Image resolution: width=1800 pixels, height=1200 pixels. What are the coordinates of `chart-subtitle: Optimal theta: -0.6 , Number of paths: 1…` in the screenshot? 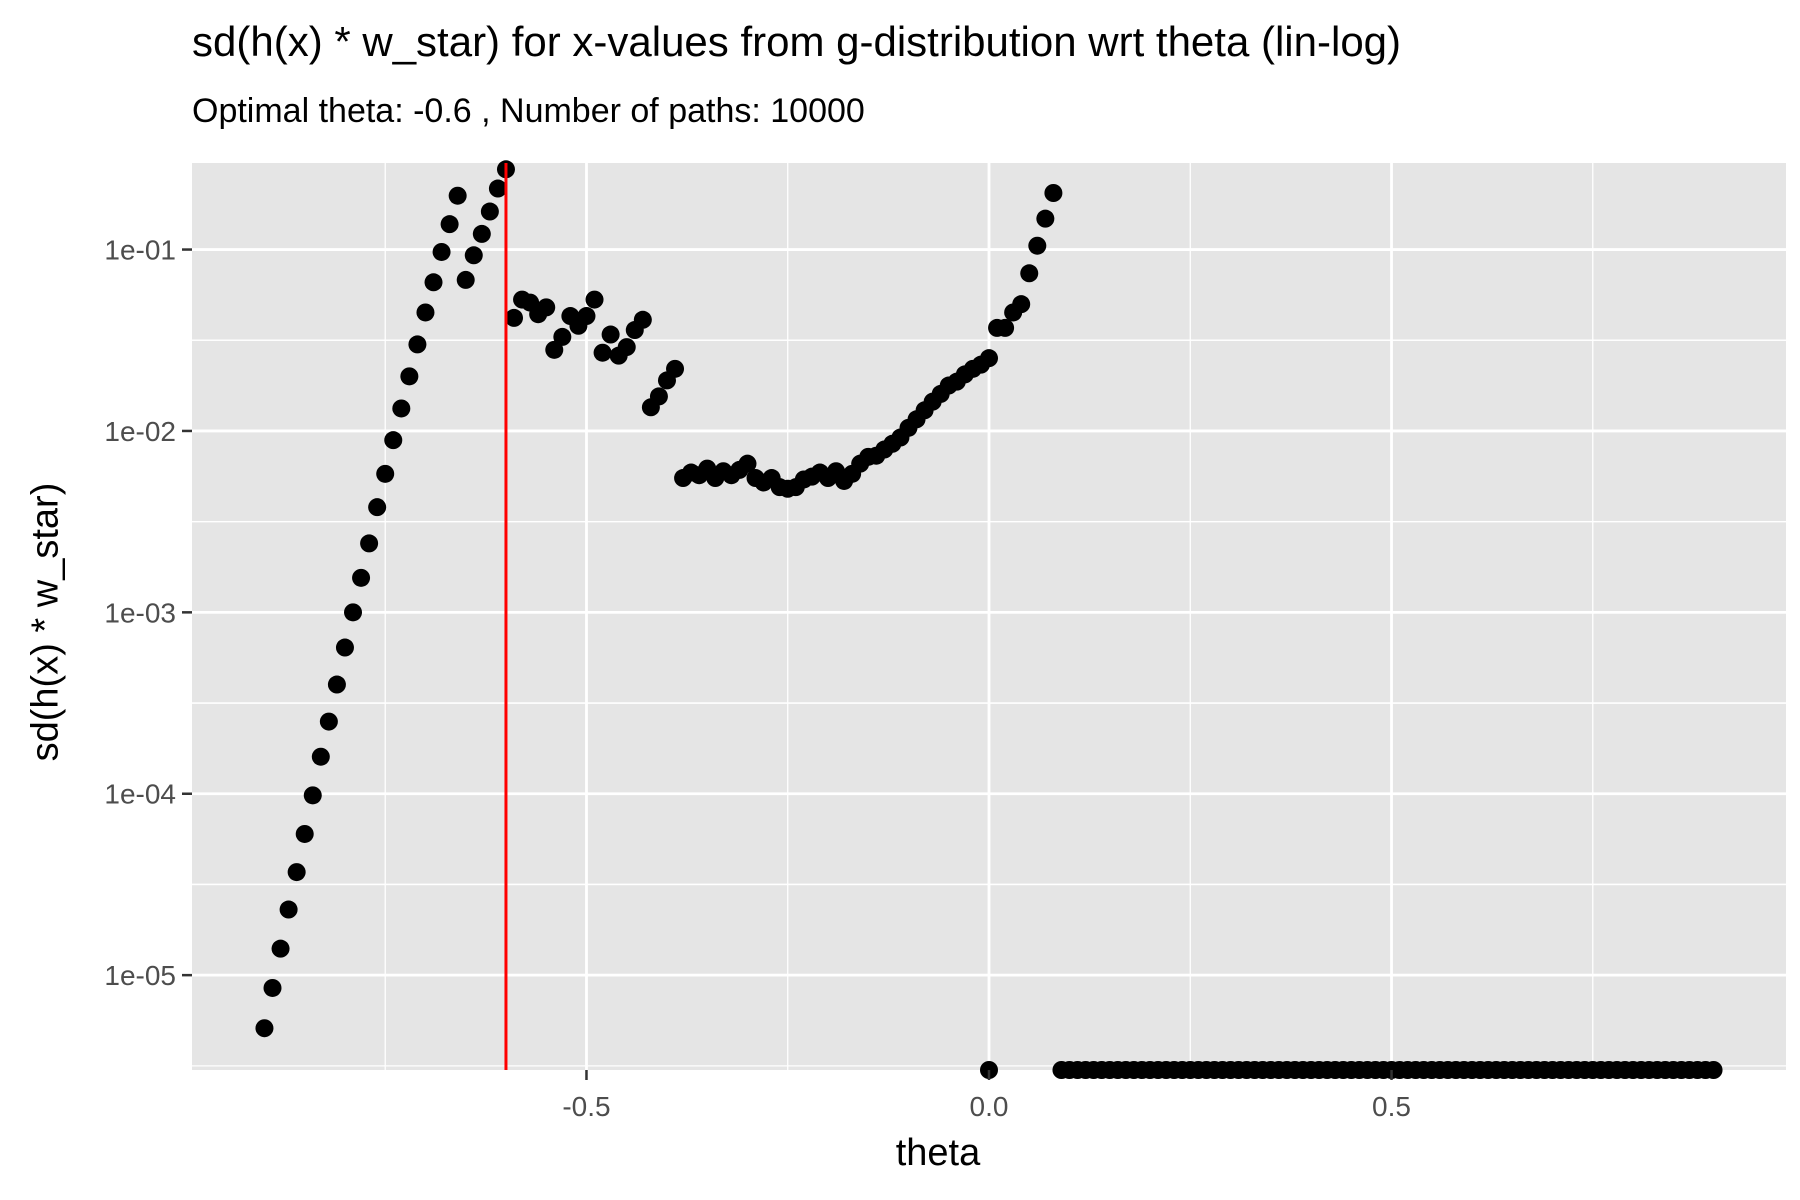 It's located at (528, 111).